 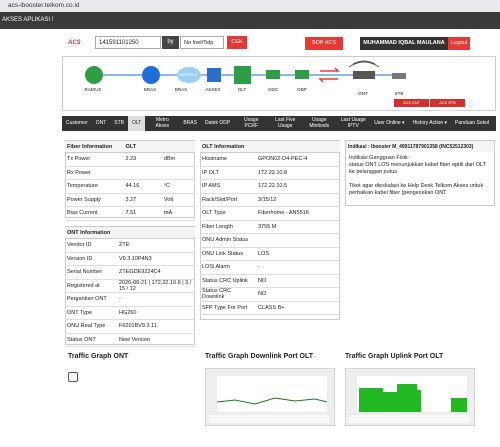 What do you see at coordinates (380, 158) in the screenshot?
I see `indikasi-line: Indikasi Gangguan Fisik :` at bounding box center [380, 158].